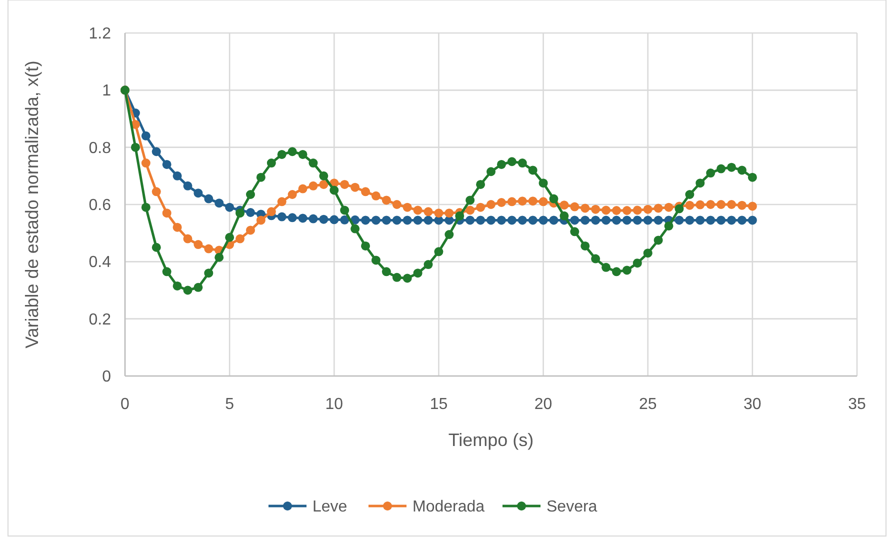 This screenshot has width=888, height=537. What do you see at coordinates (125, 404) in the screenshot?
I see `x-tick-label: 0` at bounding box center [125, 404].